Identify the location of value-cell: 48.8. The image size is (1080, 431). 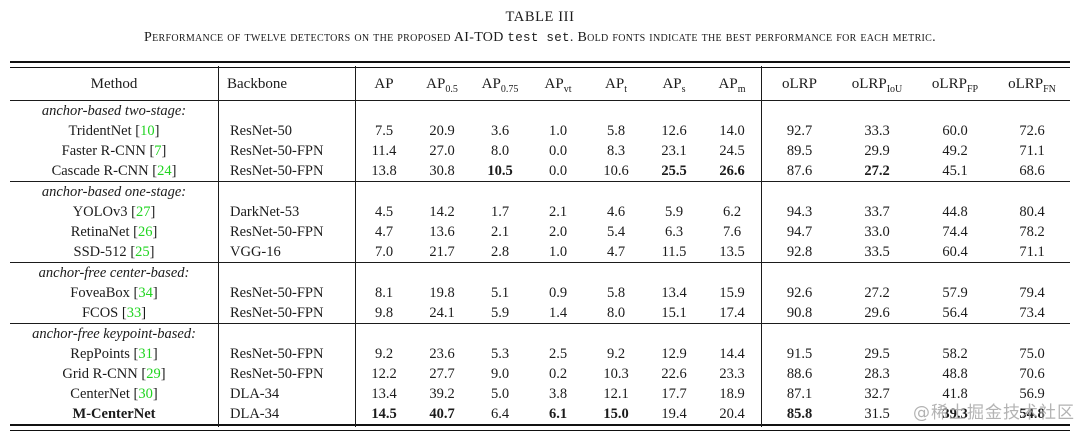
(955, 374).